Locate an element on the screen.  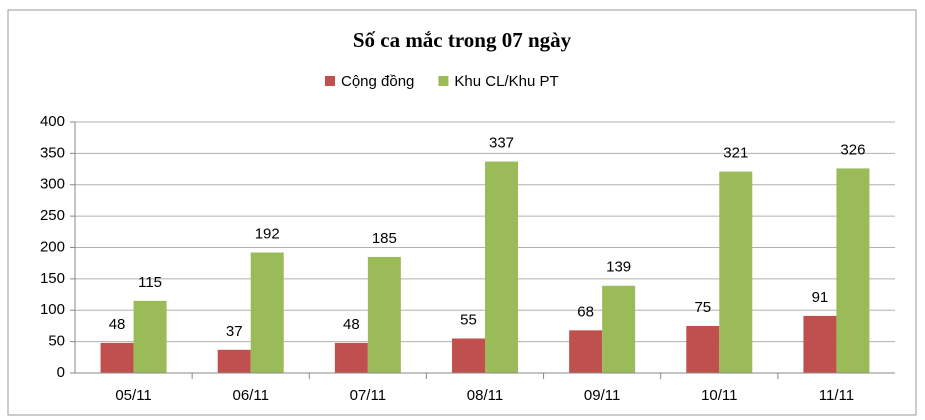
x-tick-label: 10/11 is located at coordinates (719, 395).